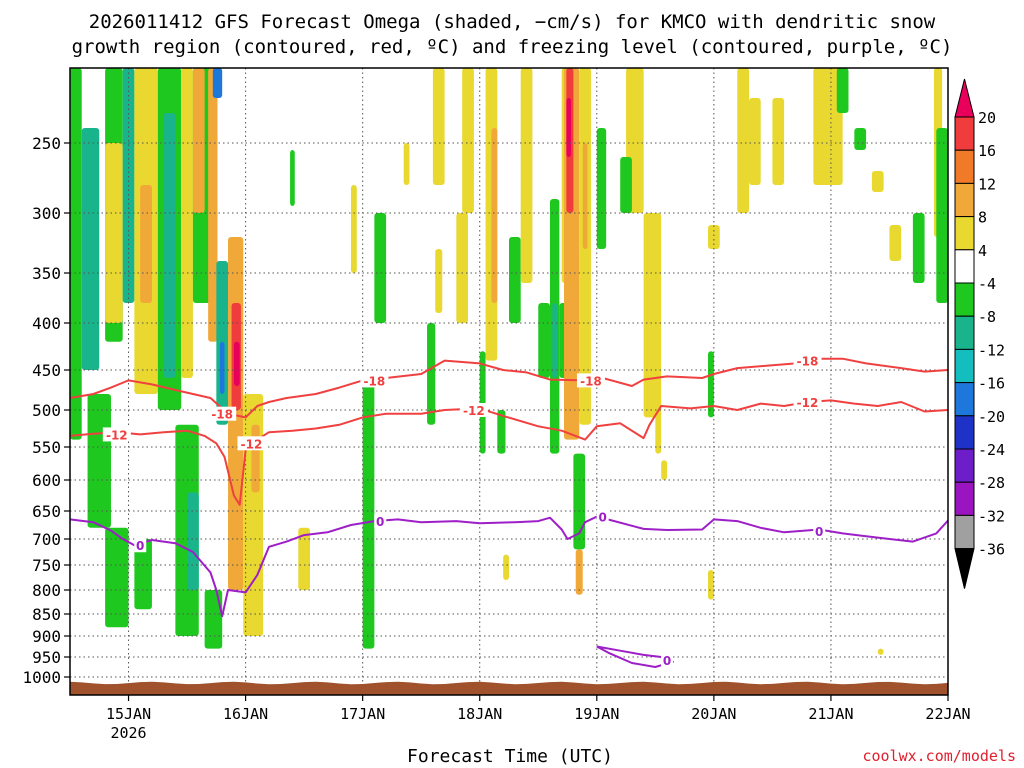  I want to click on terrain-band, so click(509, 688).